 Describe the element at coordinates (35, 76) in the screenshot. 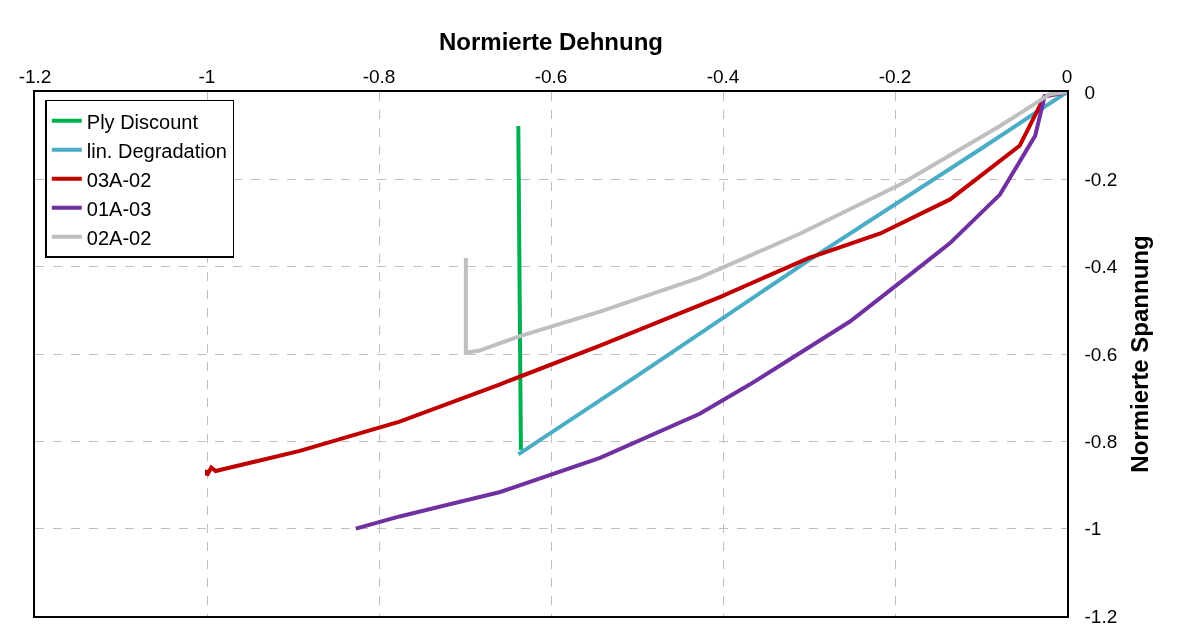

I see `x-tick-label: -1.2` at that location.